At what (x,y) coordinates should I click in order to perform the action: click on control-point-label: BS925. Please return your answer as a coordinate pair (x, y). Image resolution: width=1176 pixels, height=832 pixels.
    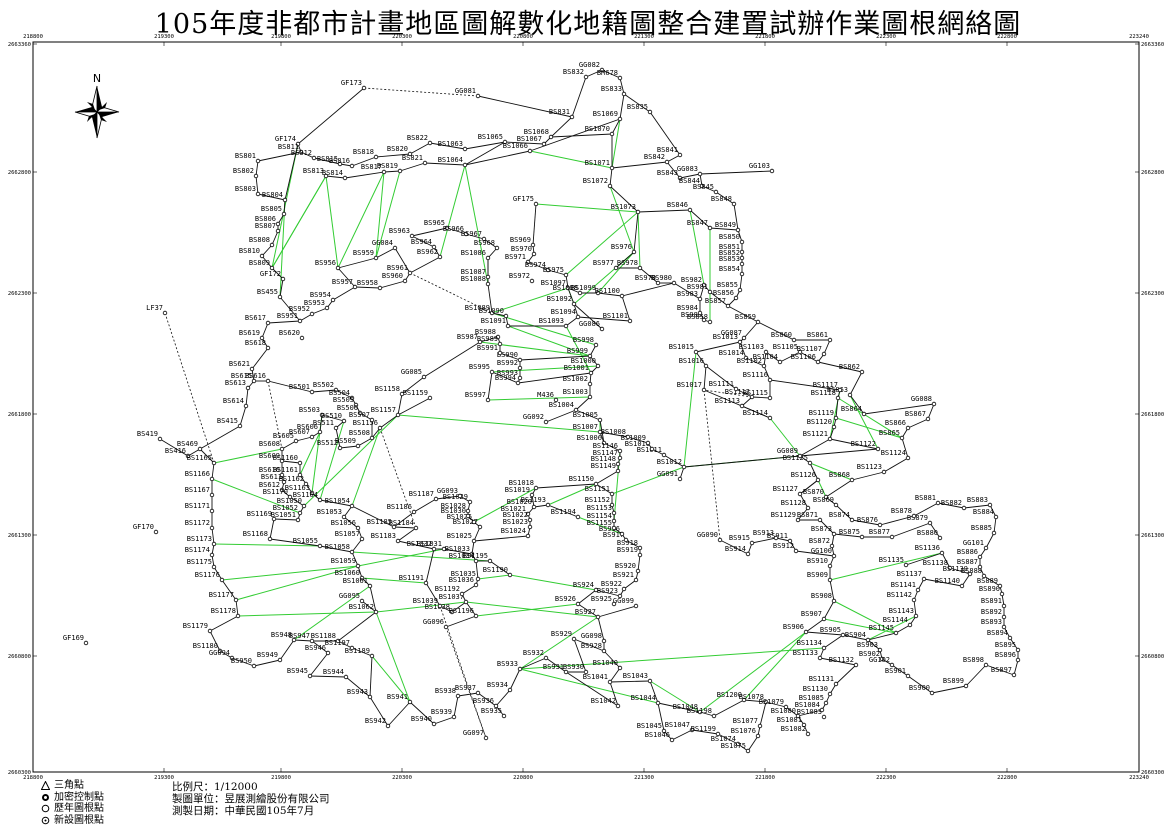
    Looking at the image, I should click on (601, 599).